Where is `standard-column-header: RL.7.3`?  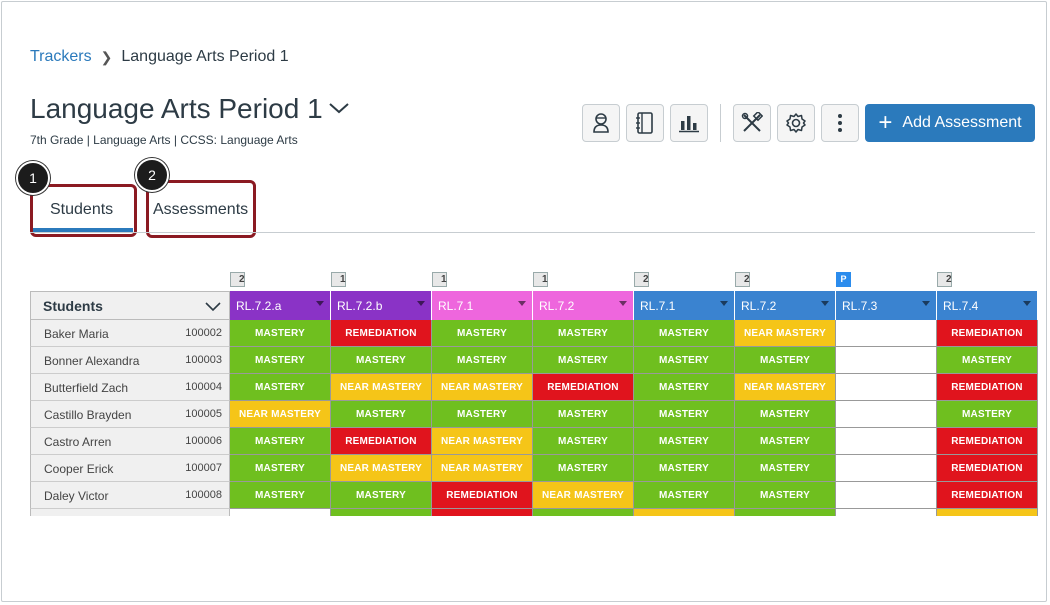 standard-column-header: RL.7.3 is located at coordinates (886, 305).